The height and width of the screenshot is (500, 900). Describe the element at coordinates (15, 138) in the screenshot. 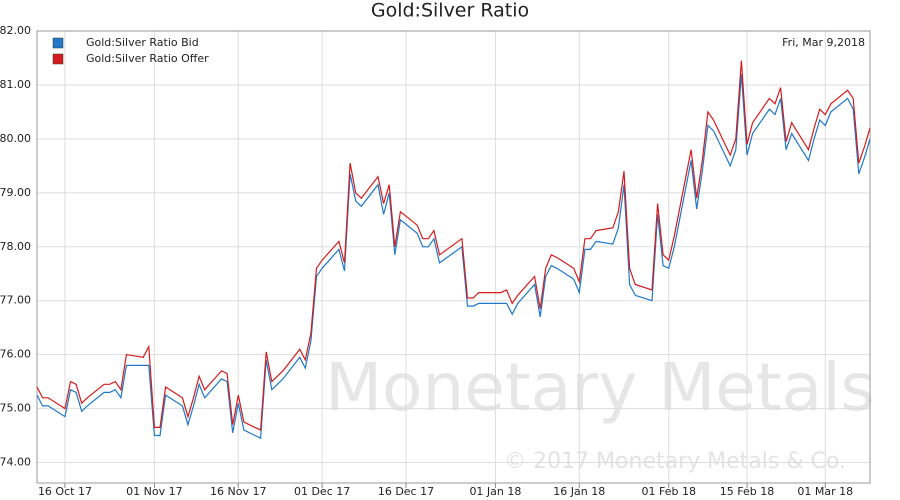

I see `y-tick-label: 80.00` at that location.